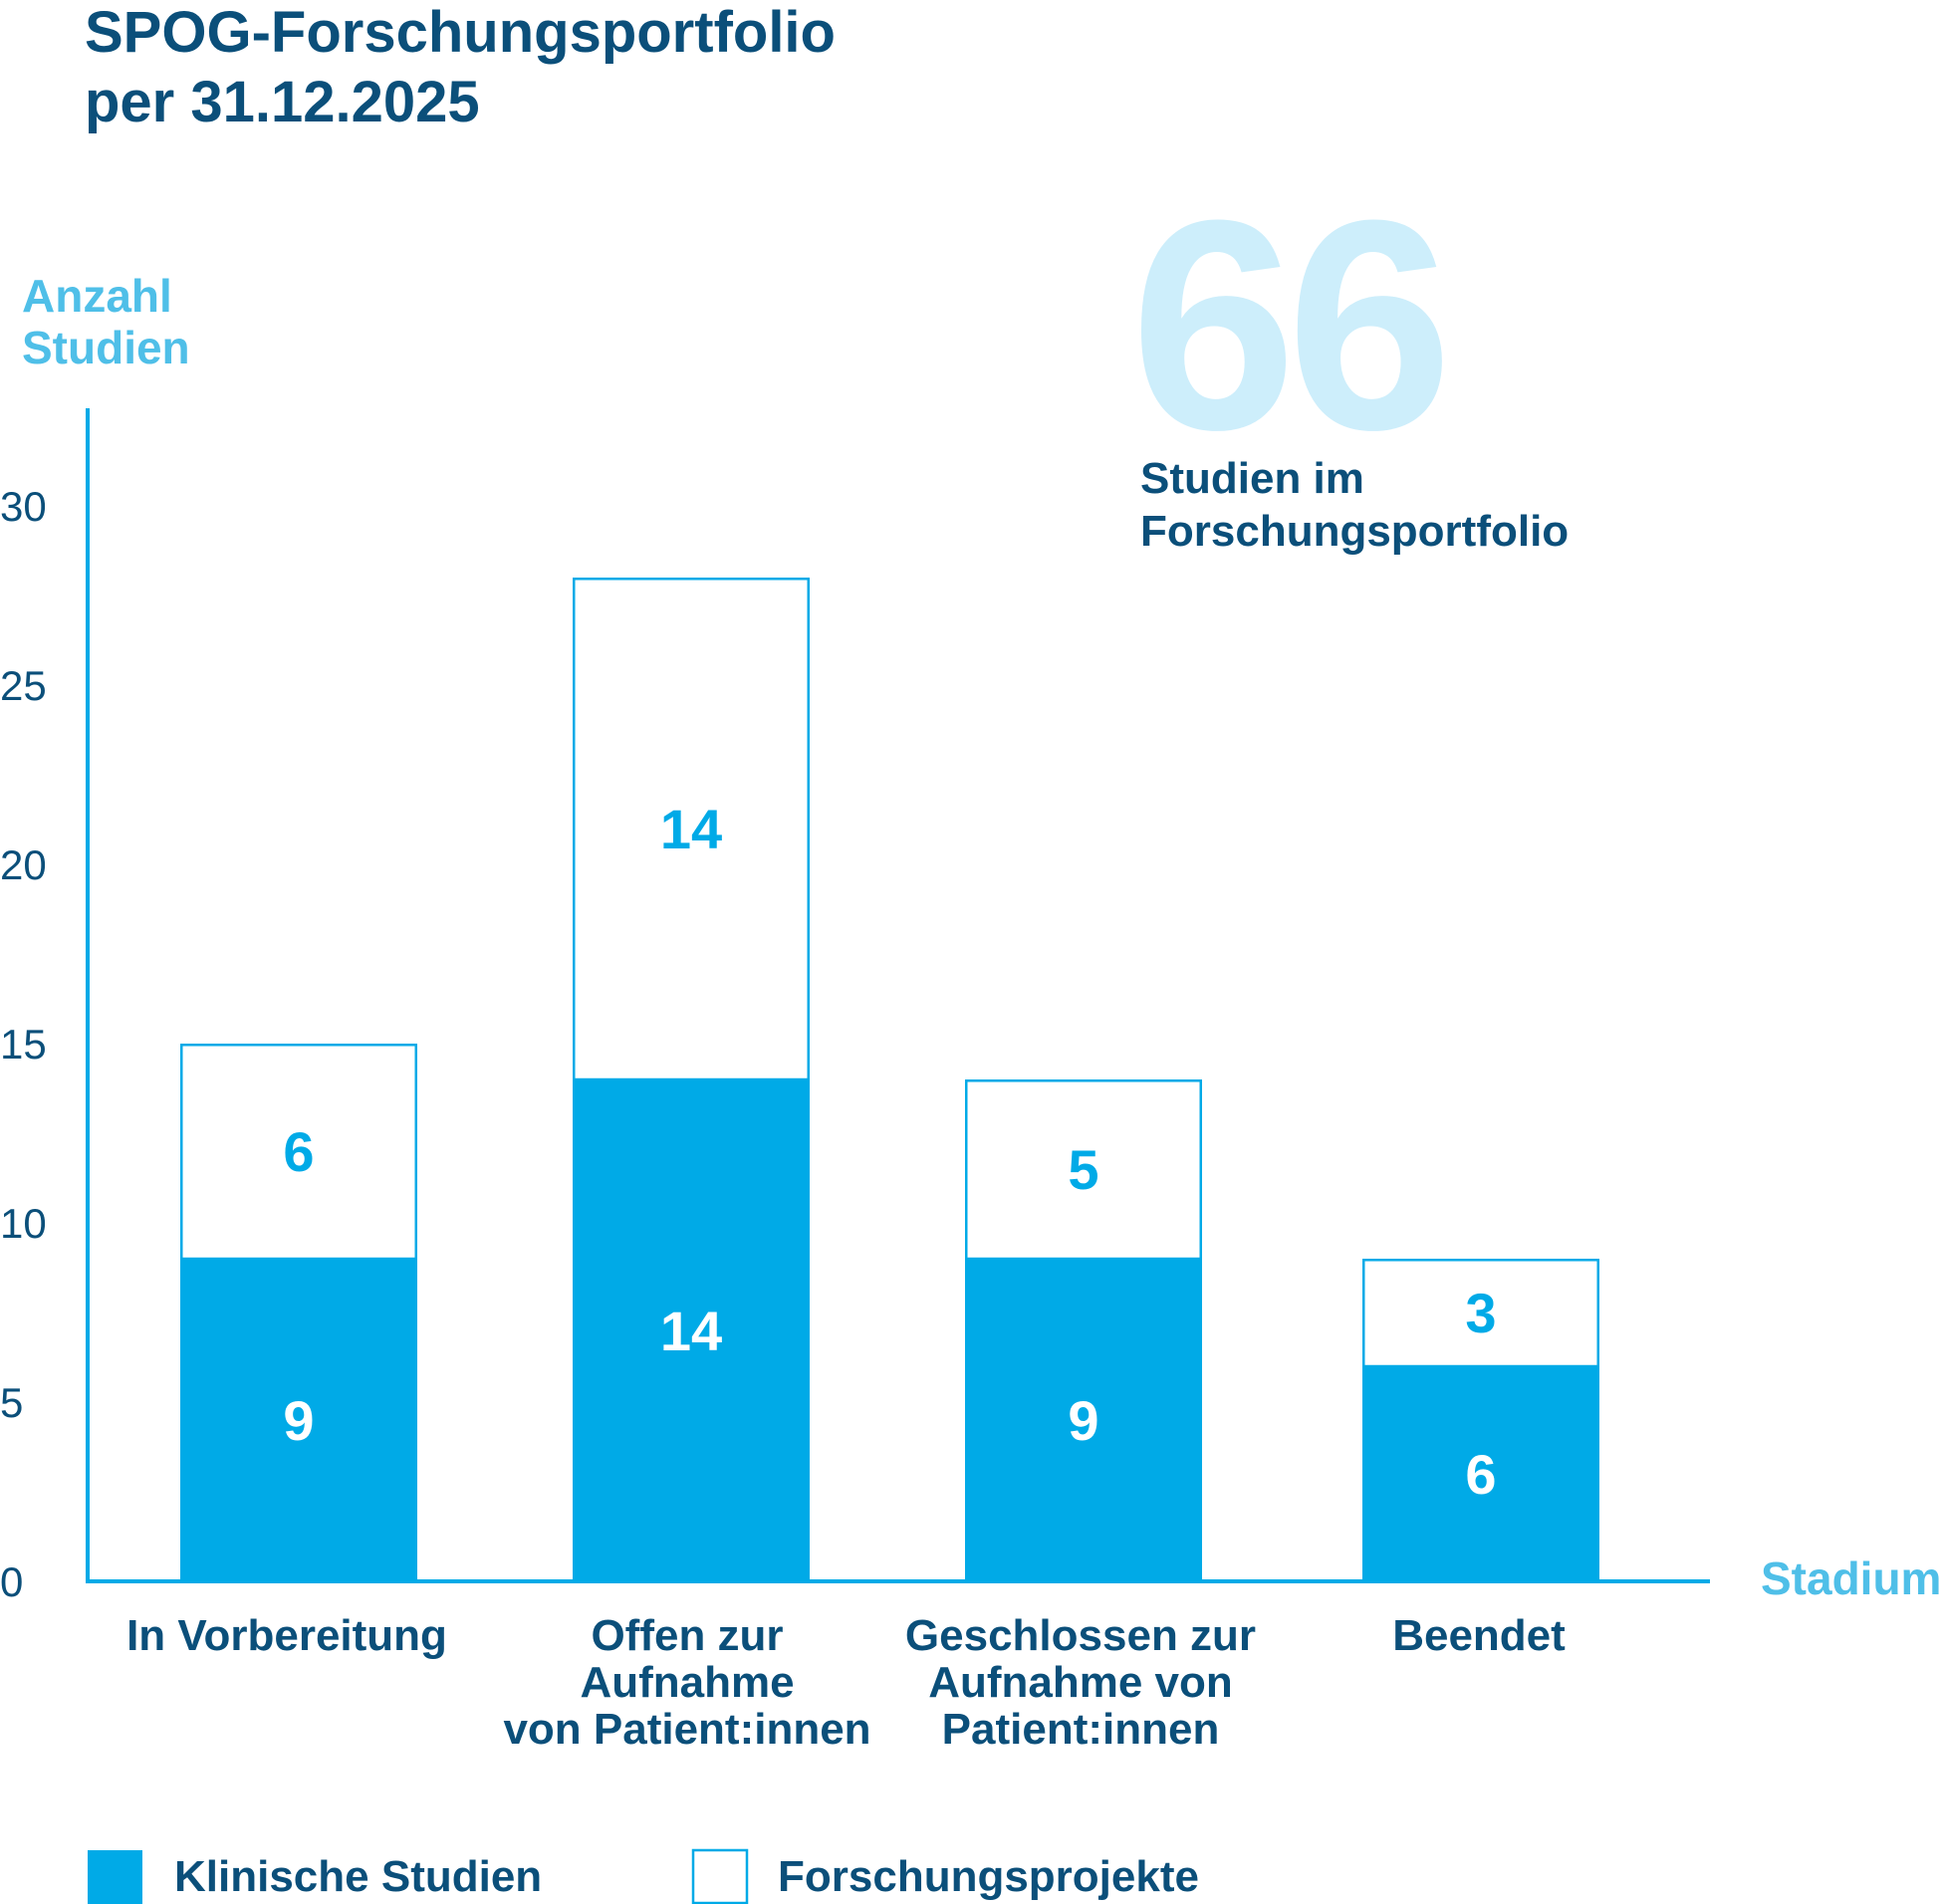 Image resolution: width=1943 pixels, height=1904 pixels. I want to click on category-label: In Vorbereitung, so click(286, 1635).